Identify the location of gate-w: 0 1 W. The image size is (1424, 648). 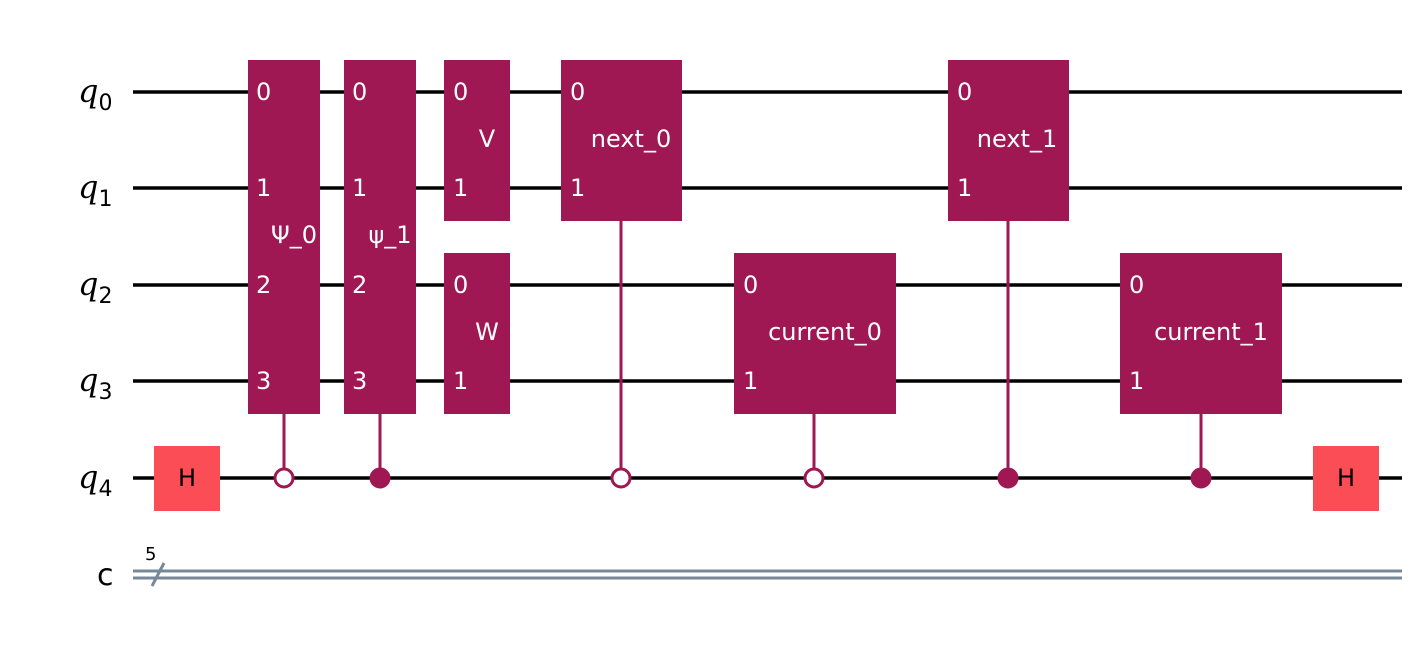
(477, 333).